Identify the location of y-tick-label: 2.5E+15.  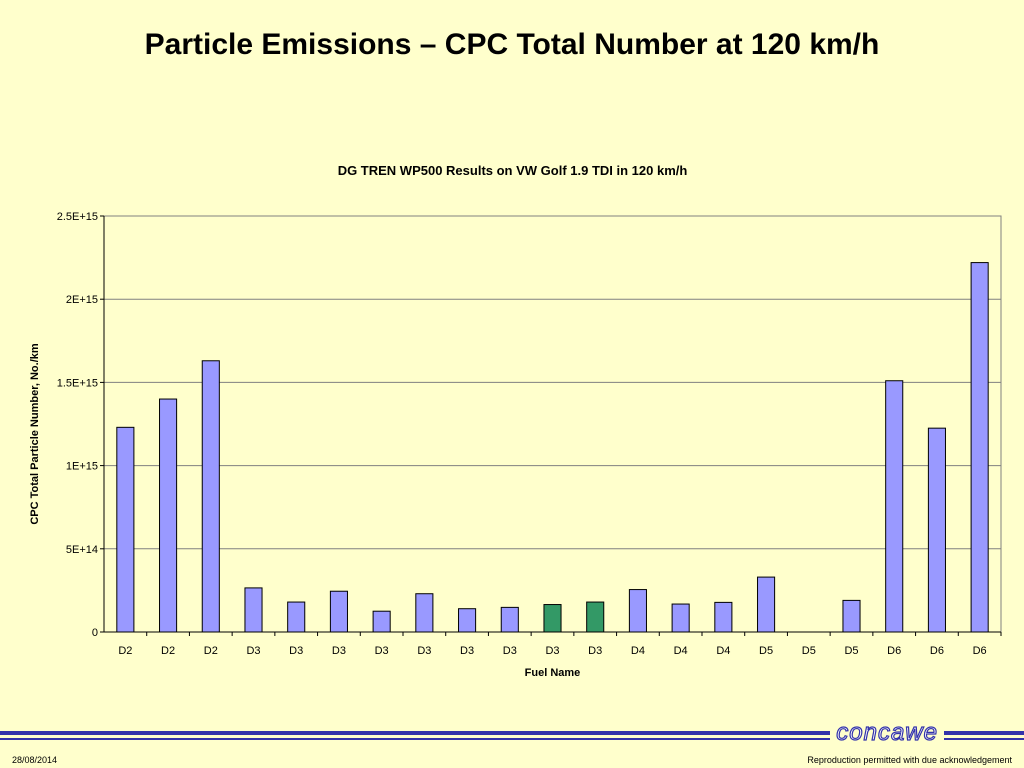
(77, 217).